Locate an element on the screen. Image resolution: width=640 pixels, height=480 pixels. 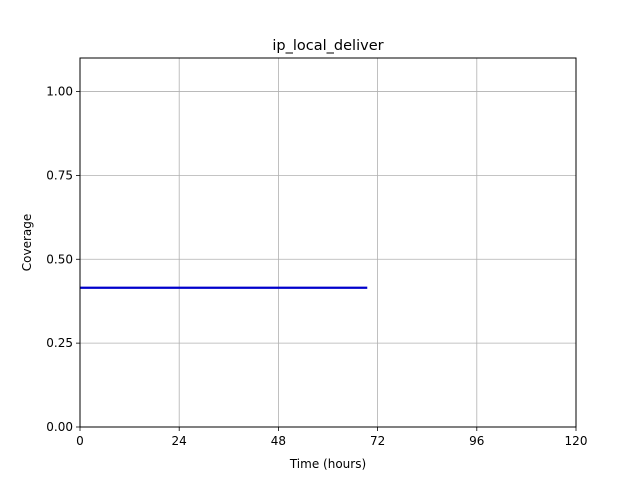
x-axis-label: Time (hours) is located at coordinates (327, 464).